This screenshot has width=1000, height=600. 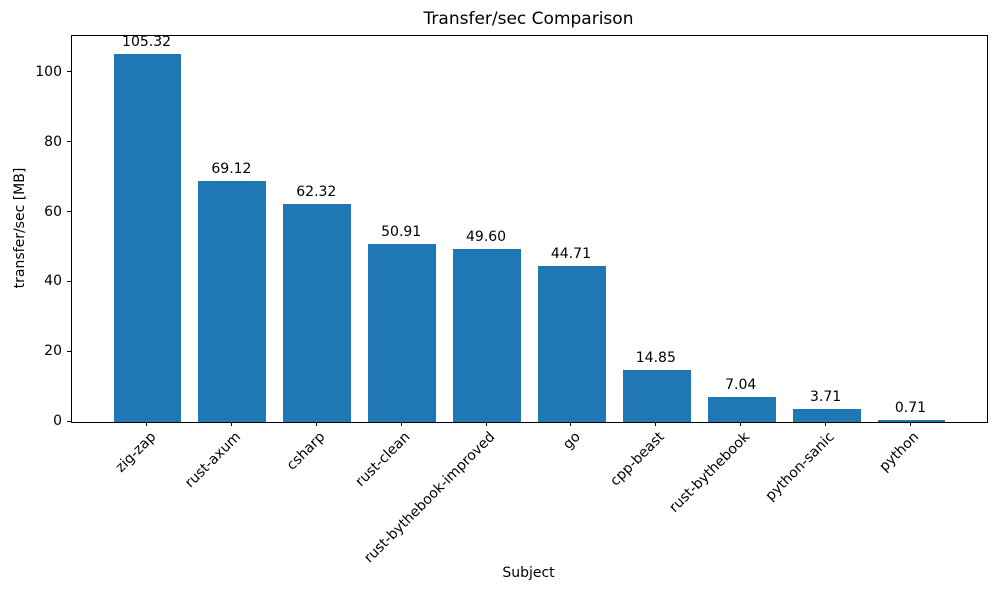 I want to click on bar-rust-bythebook, so click(x=741, y=409).